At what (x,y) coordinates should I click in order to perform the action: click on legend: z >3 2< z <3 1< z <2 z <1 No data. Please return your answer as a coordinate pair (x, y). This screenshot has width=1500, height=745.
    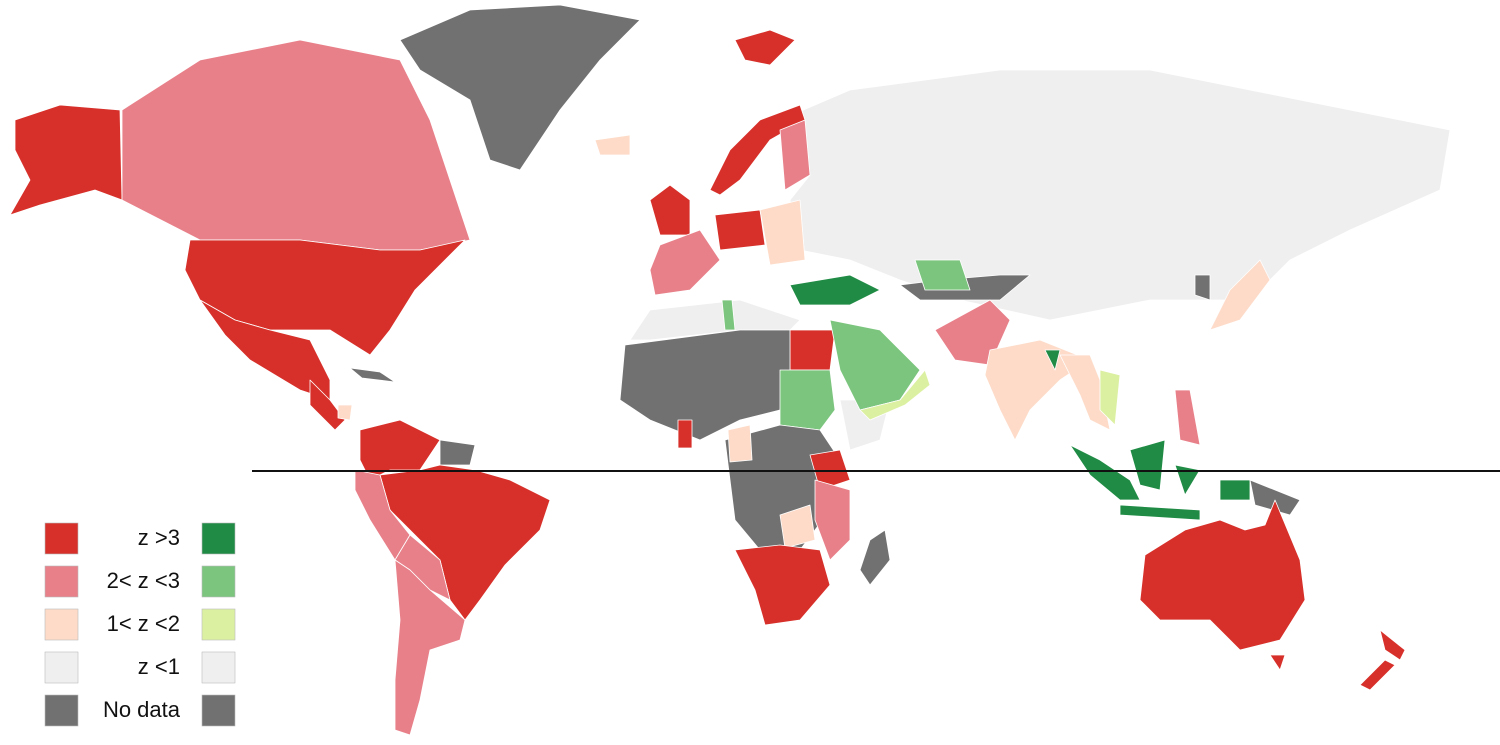
    Looking at the image, I should click on (140, 624).